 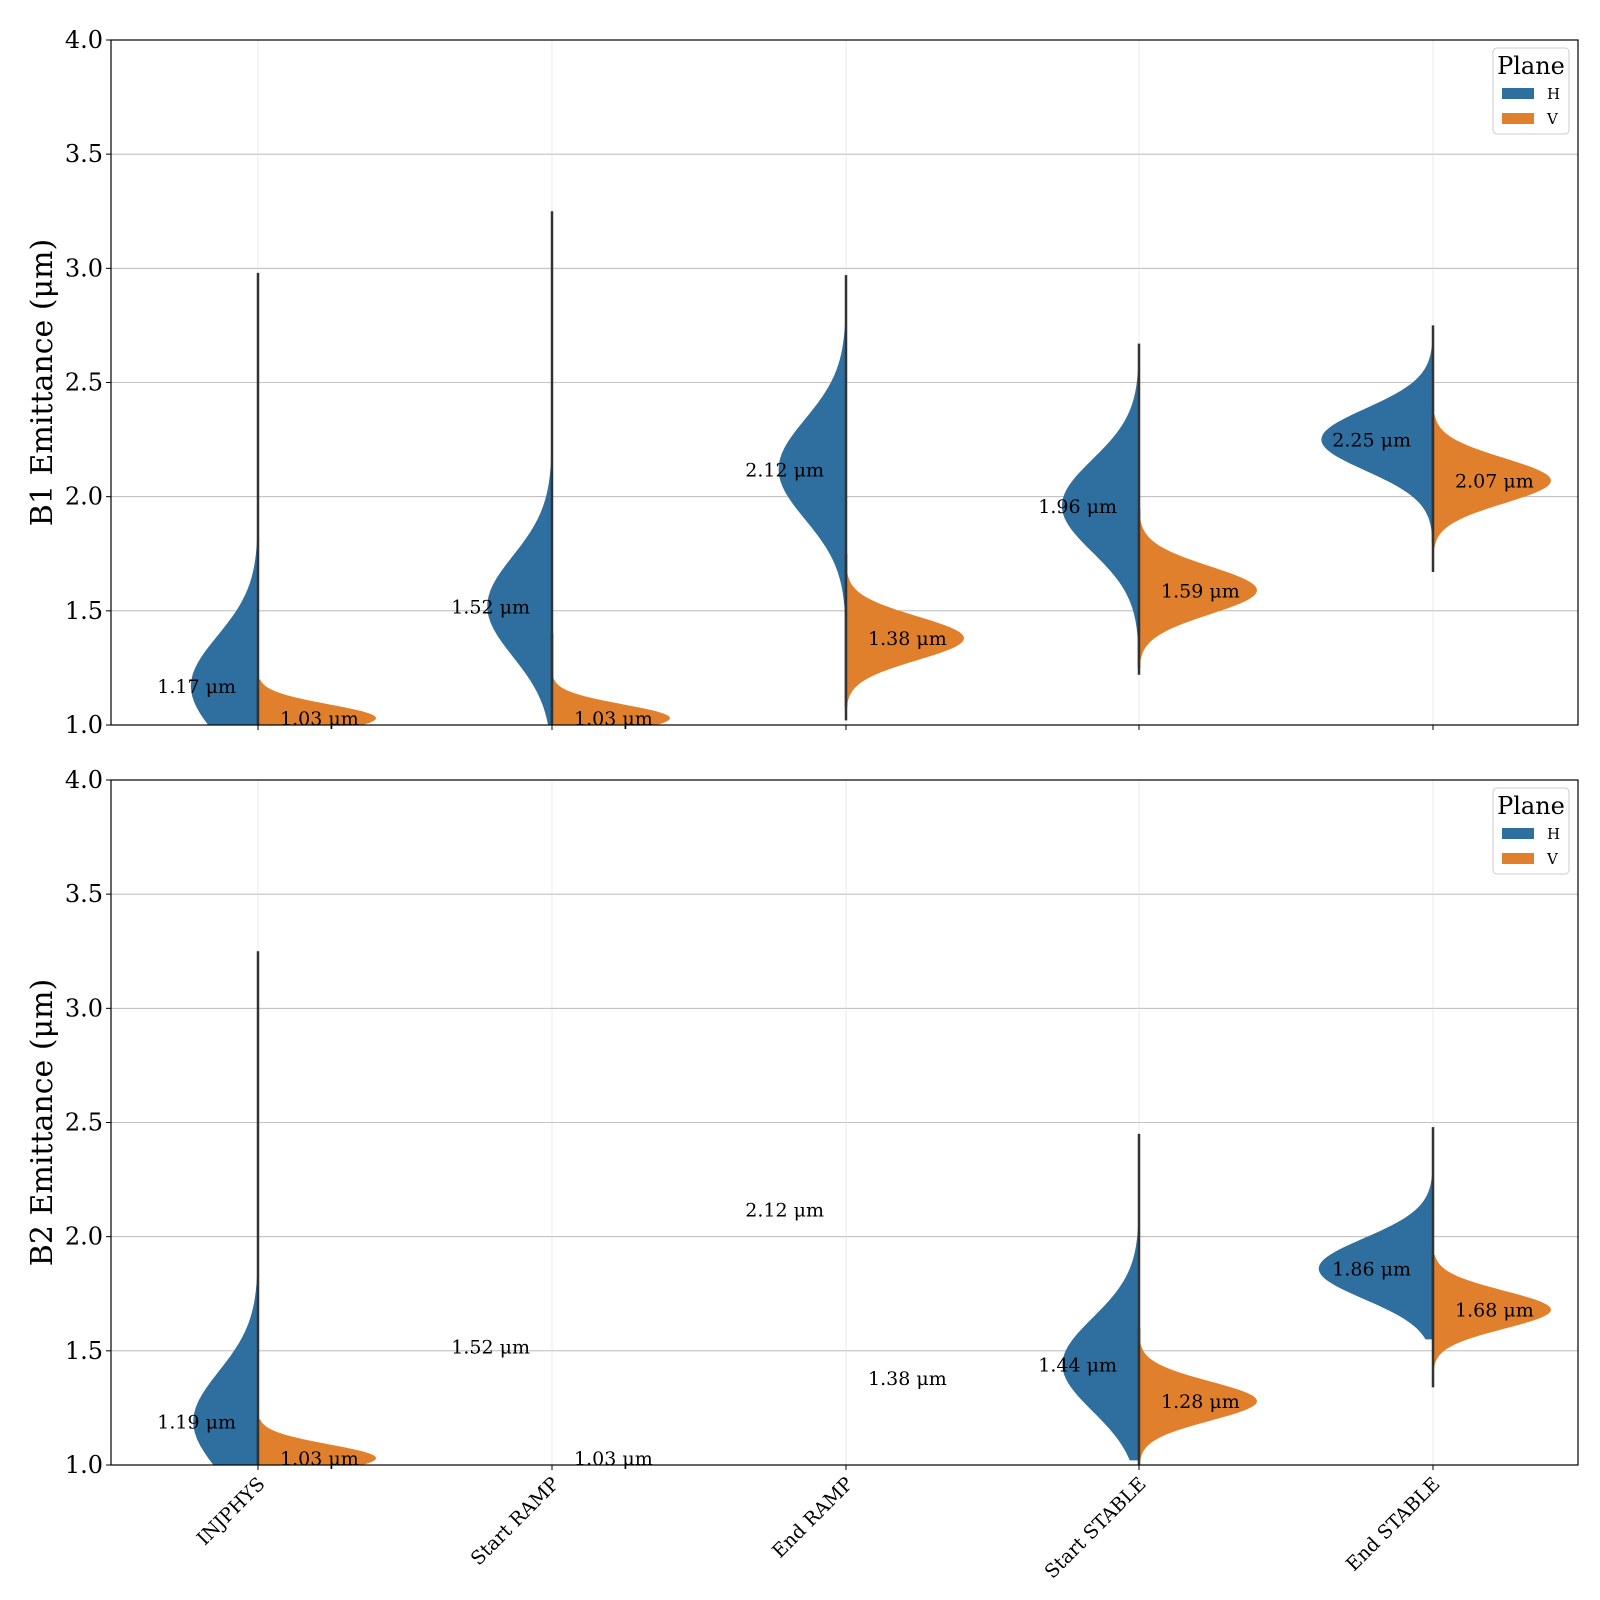 I want to click on median-label-h: 1.44 μm, so click(x=1077, y=1366).